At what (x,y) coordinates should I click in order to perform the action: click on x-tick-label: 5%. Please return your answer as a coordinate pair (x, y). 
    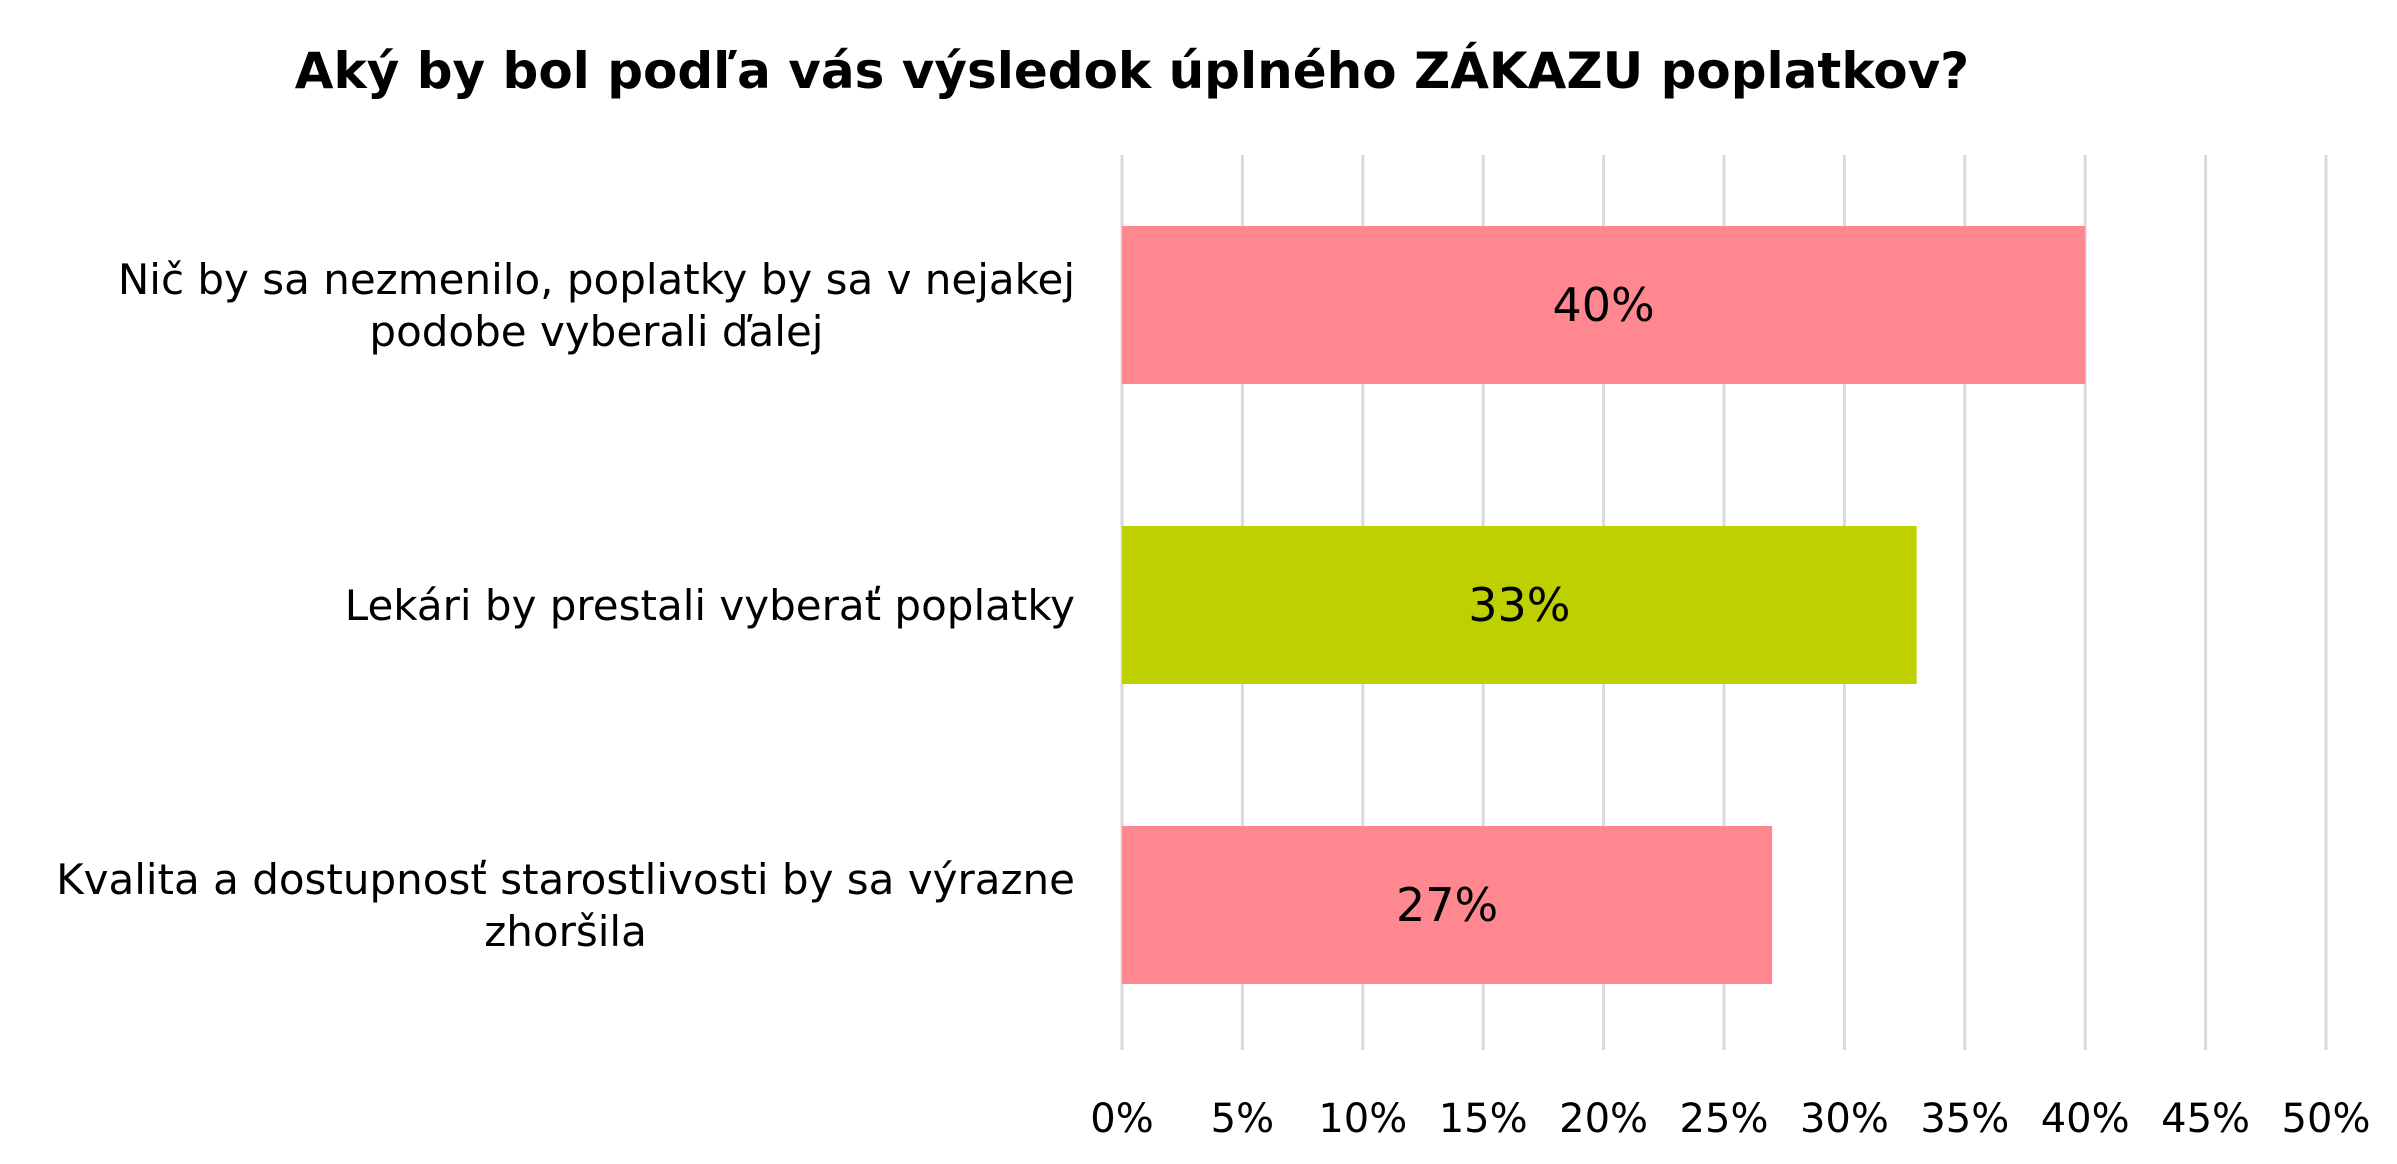
    Looking at the image, I should click on (1242, 1119).